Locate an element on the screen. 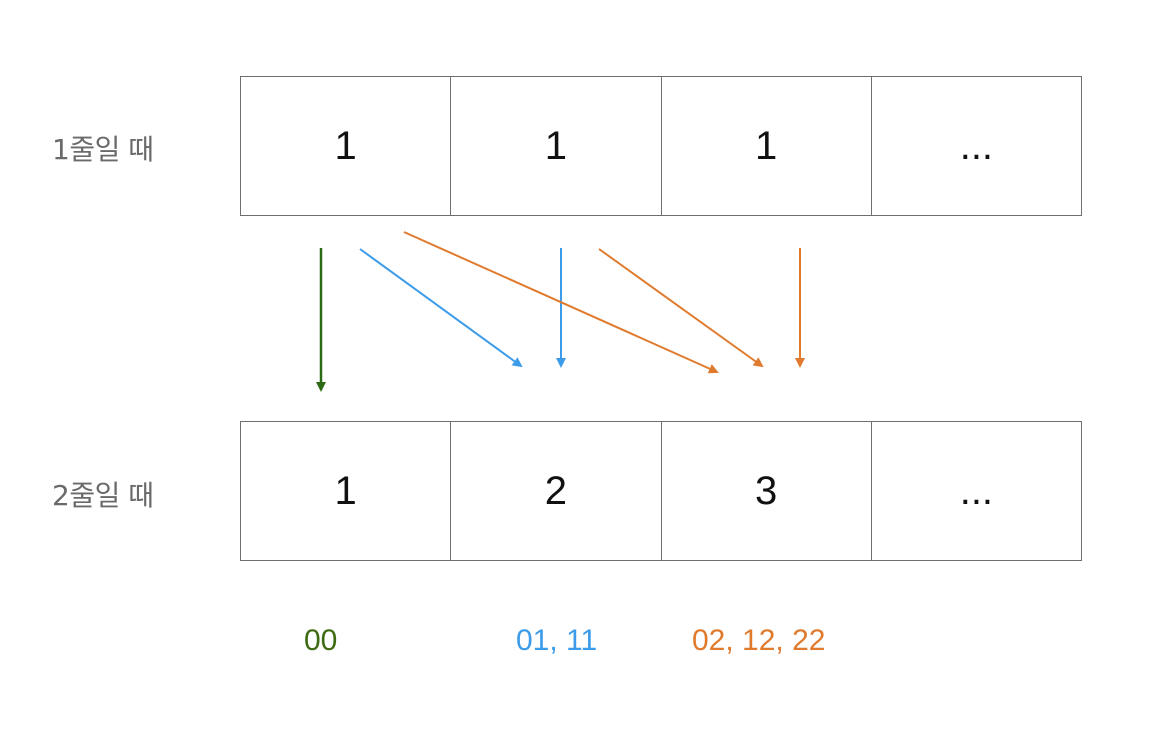 The width and height of the screenshot is (1166, 746). legend-blue: 01, 11 is located at coordinates (557, 640).